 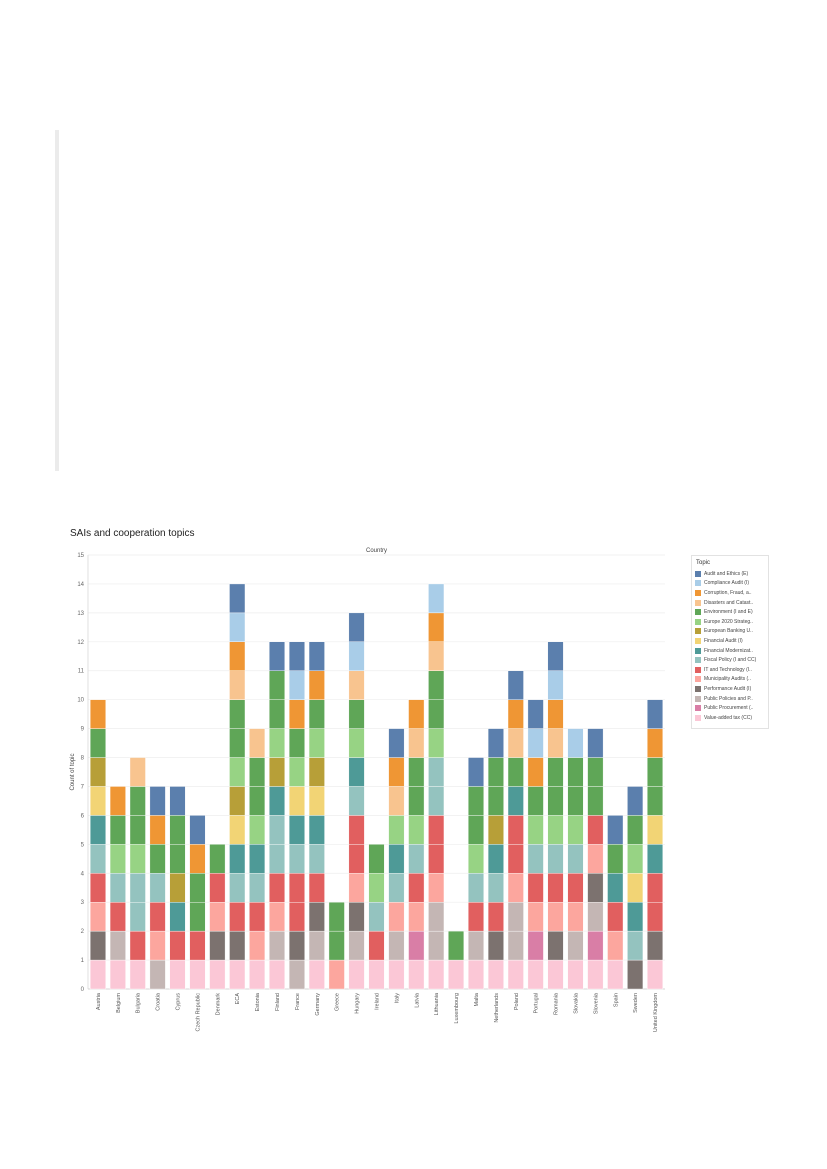 I want to click on legend-label: Public Policies and P.., so click(x=728, y=698).